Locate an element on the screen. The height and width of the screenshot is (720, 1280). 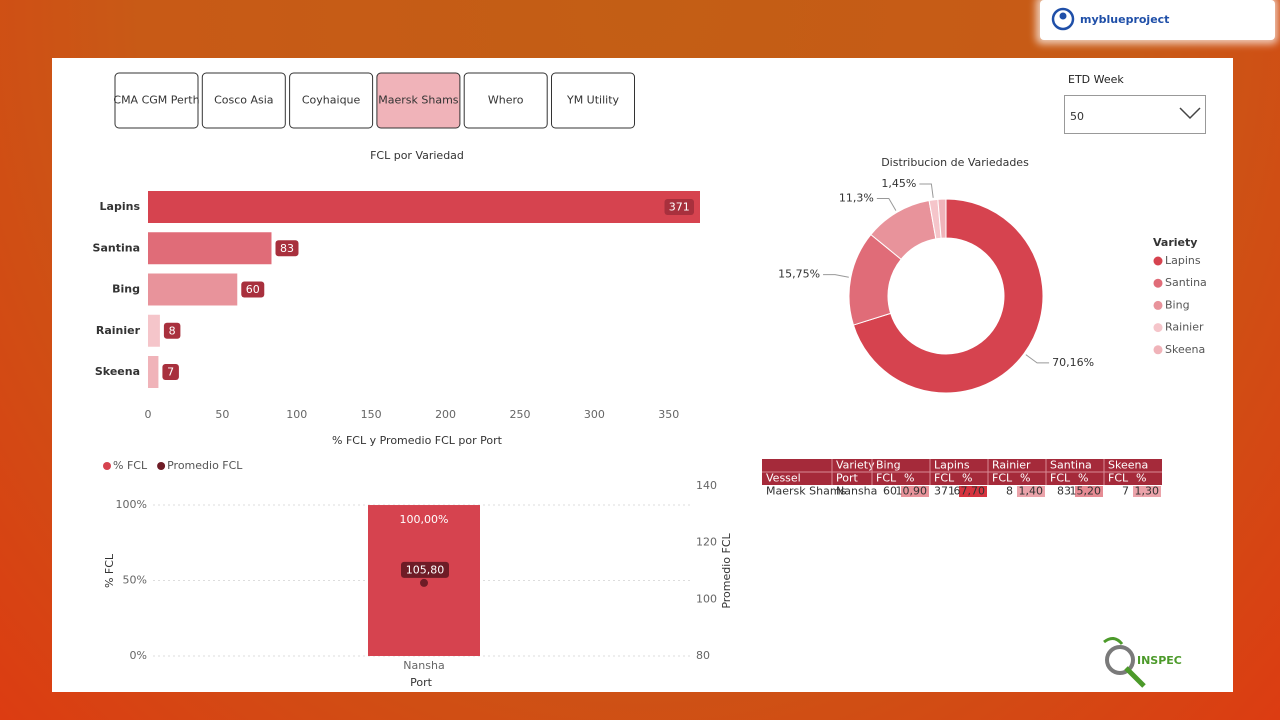
donut-slice is located at coordinates (942, 218).